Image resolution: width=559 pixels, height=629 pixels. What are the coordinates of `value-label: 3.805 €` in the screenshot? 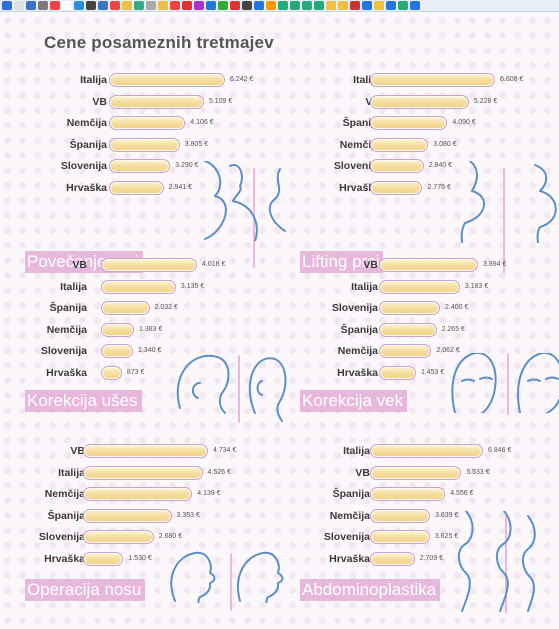 It's located at (196, 144).